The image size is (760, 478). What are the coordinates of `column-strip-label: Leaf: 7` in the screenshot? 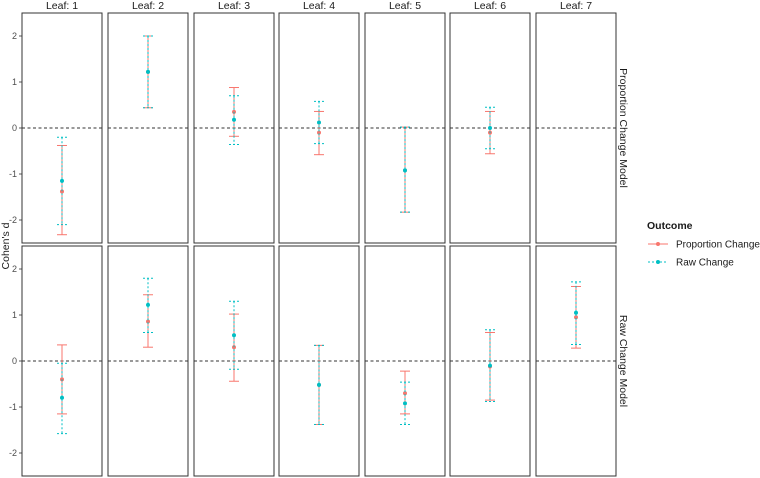 It's located at (576, 6).